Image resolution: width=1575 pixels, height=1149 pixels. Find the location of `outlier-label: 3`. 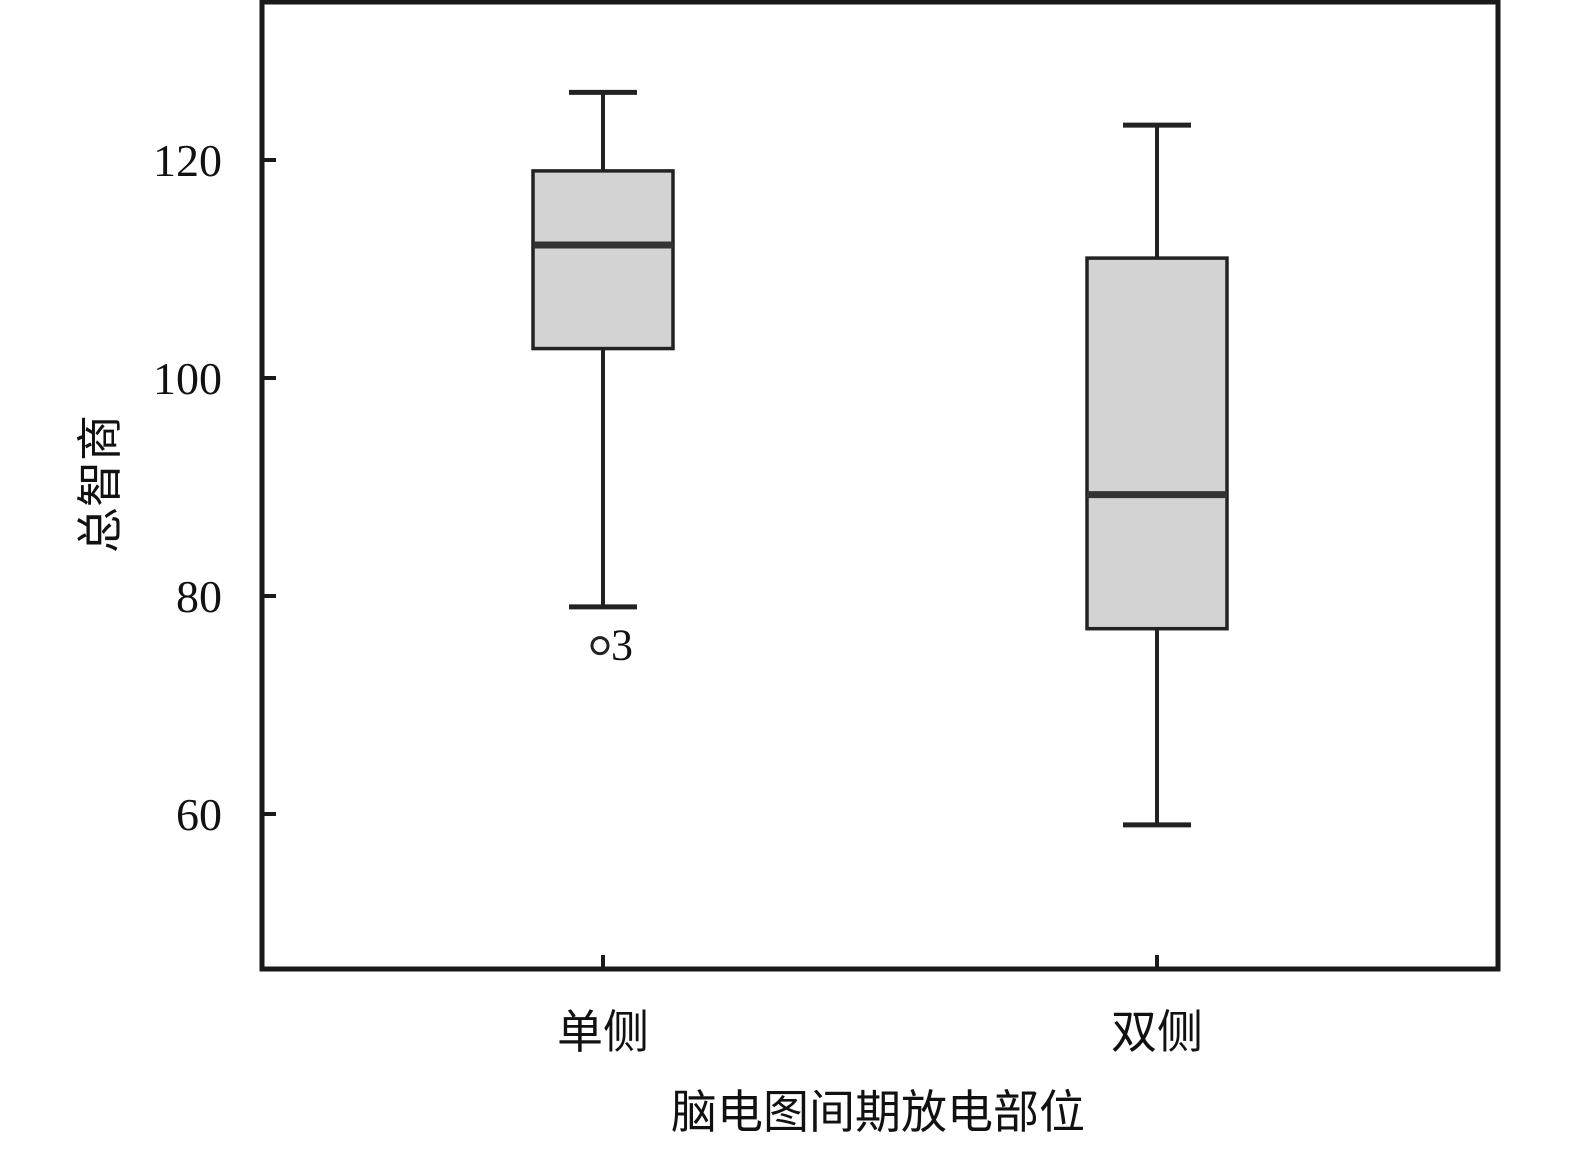

outlier-label: 3 is located at coordinates (622, 645).